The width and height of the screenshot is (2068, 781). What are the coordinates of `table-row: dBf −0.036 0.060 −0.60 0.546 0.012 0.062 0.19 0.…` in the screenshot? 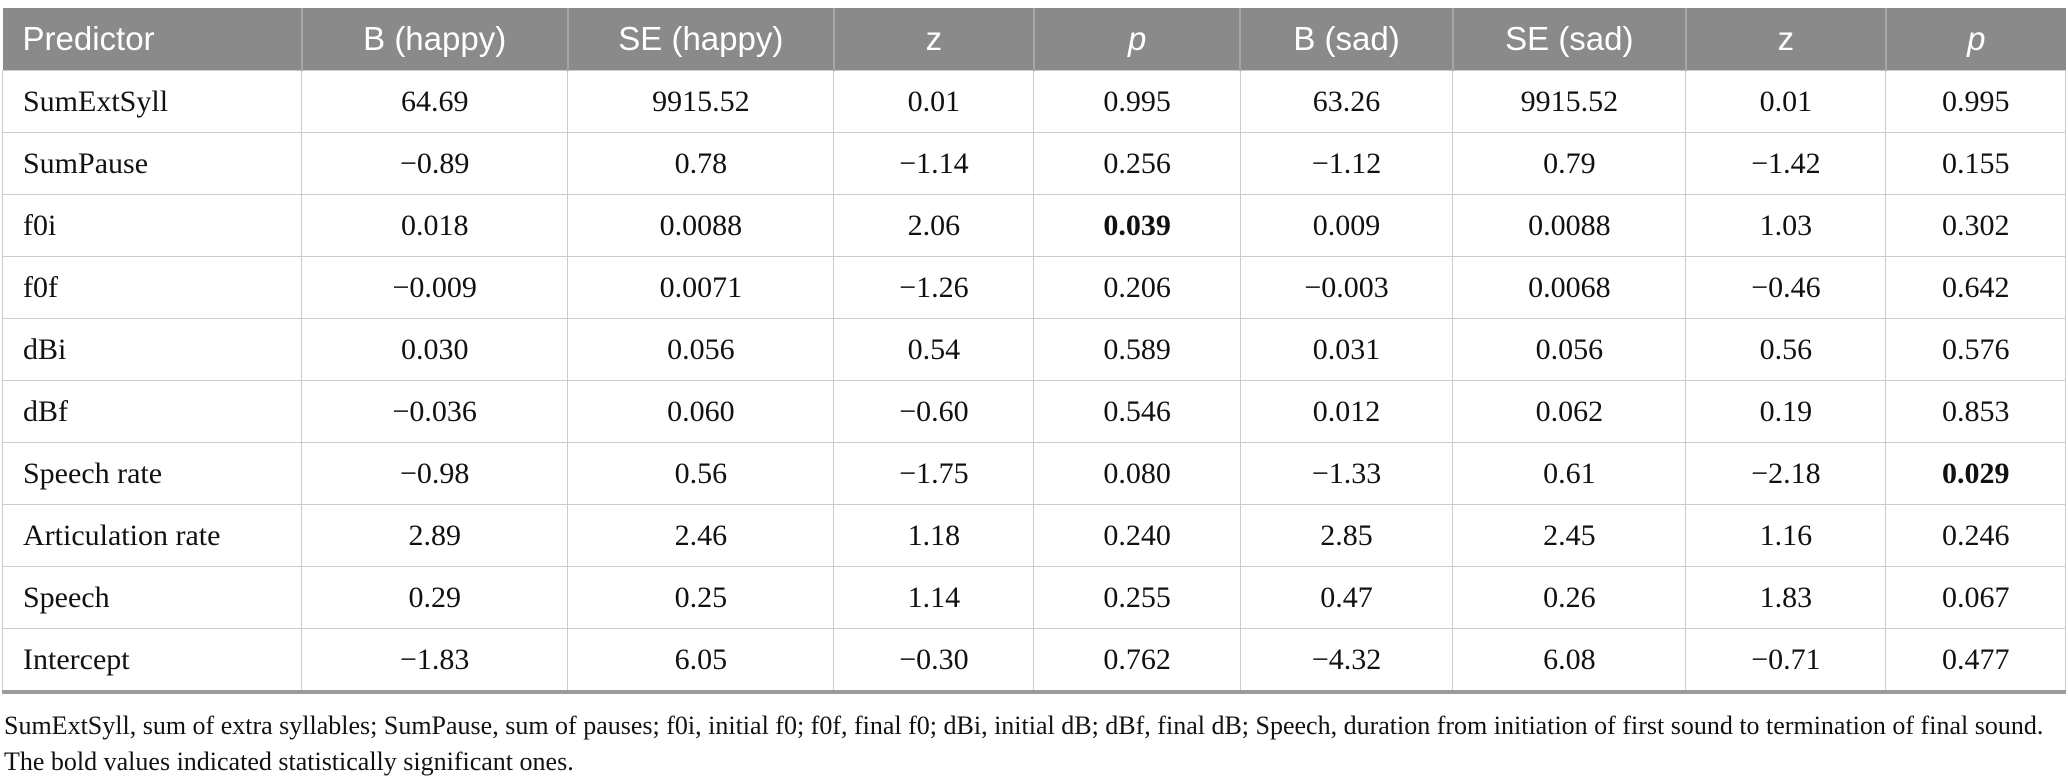 It's located at (1033, 411).